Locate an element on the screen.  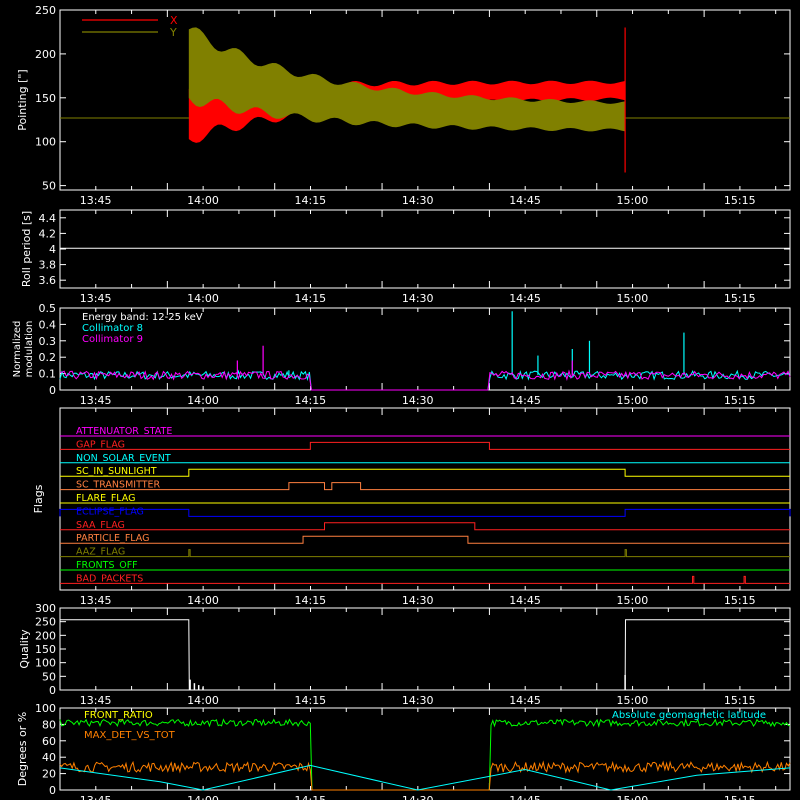
flag-trace-sc-transmitter is located at coordinates (425, 486).